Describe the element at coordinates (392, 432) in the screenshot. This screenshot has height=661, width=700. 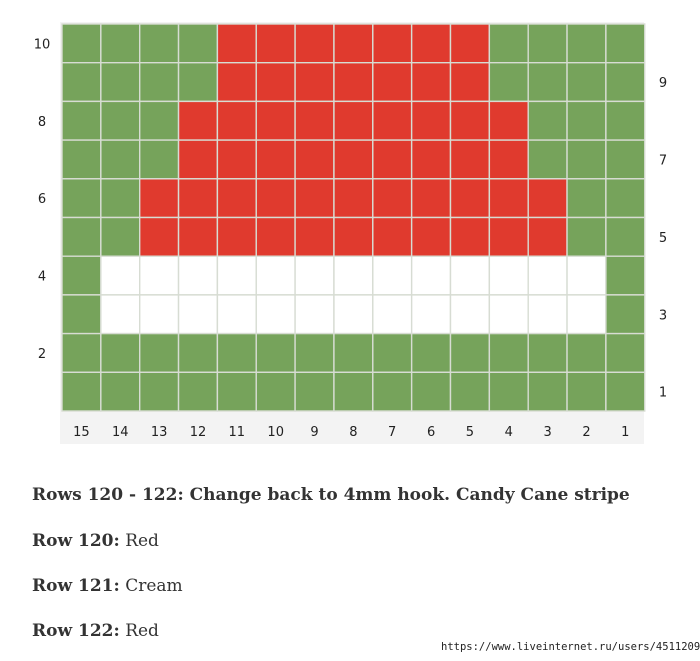
I see `column-label: 7` at that location.